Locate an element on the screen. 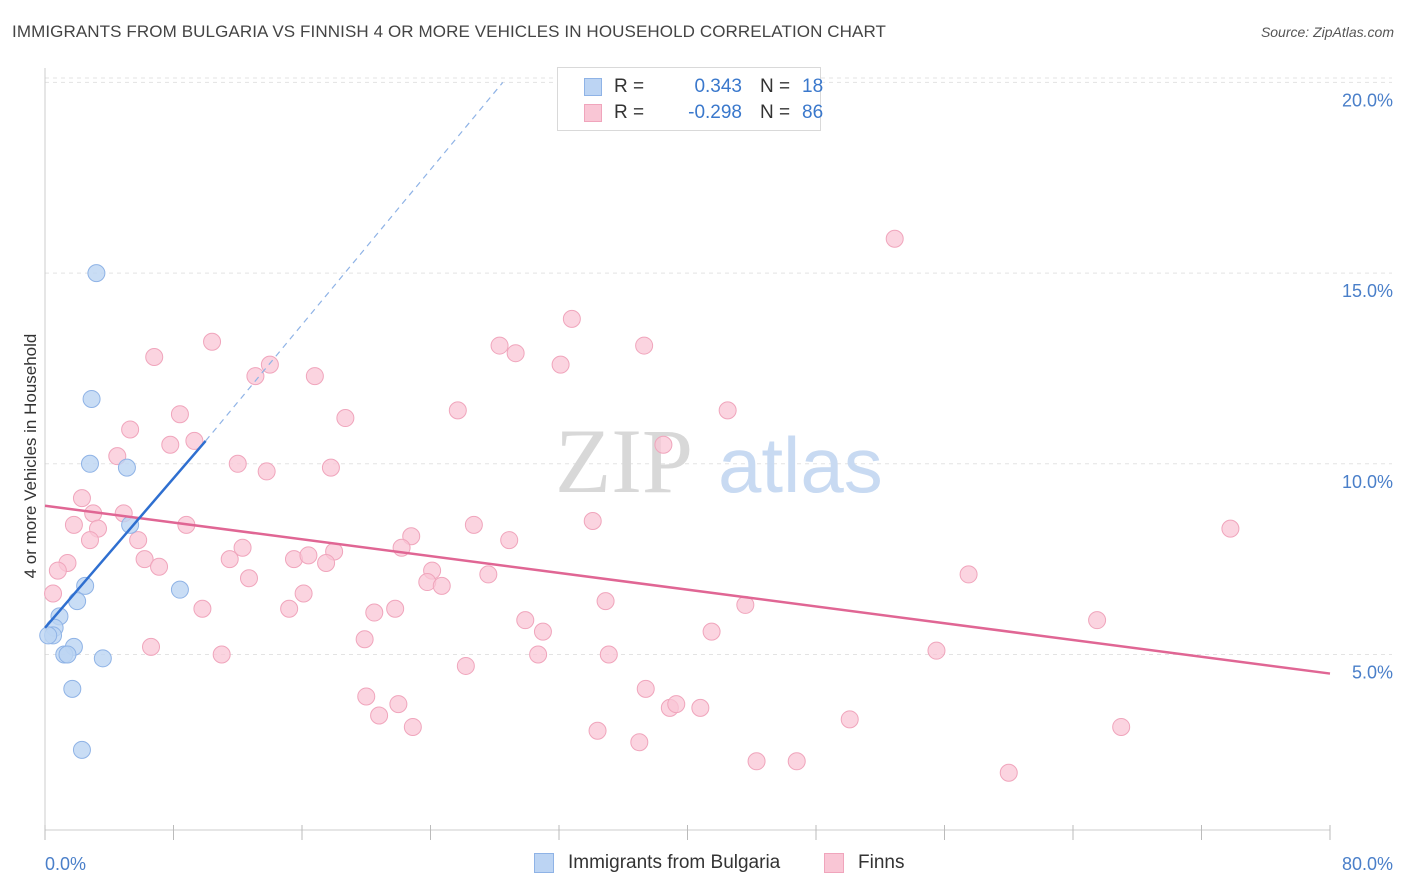  bottom-legend-swatch-finns is located at coordinates (834, 863).